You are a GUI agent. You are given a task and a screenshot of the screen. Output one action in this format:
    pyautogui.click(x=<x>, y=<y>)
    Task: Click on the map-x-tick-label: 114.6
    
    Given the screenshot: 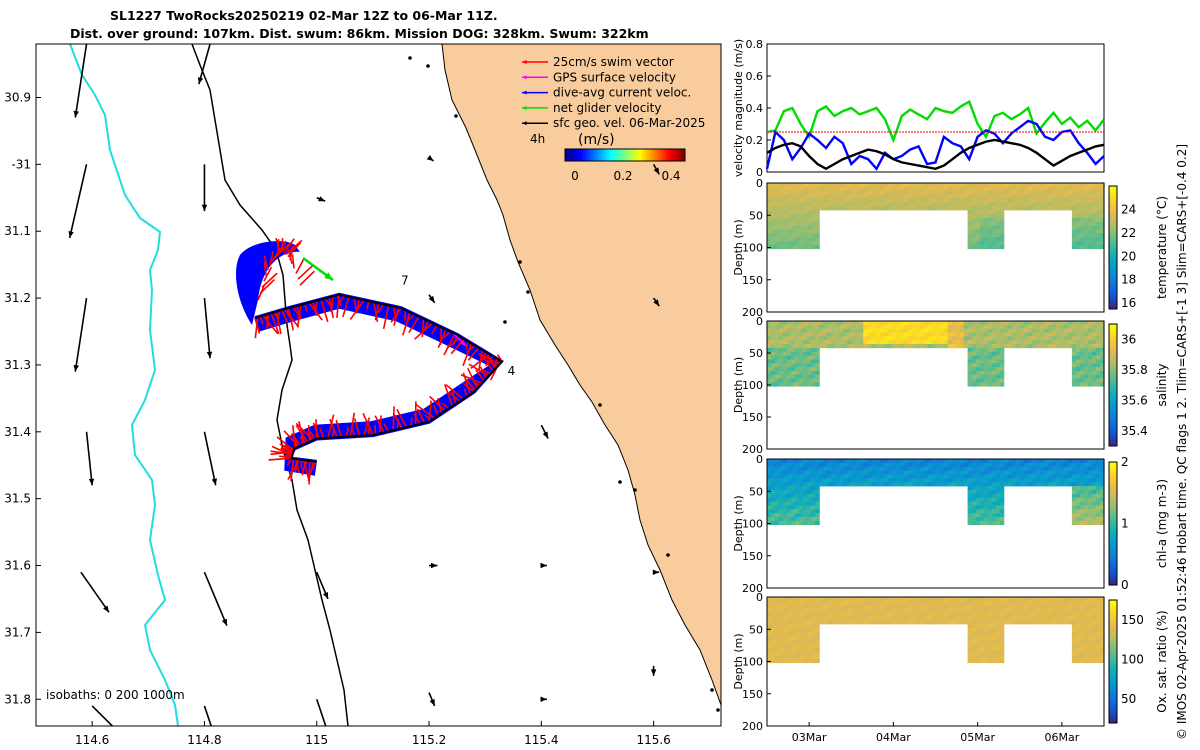 What is the action you would take?
    pyautogui.click(x=92, y=740)
    